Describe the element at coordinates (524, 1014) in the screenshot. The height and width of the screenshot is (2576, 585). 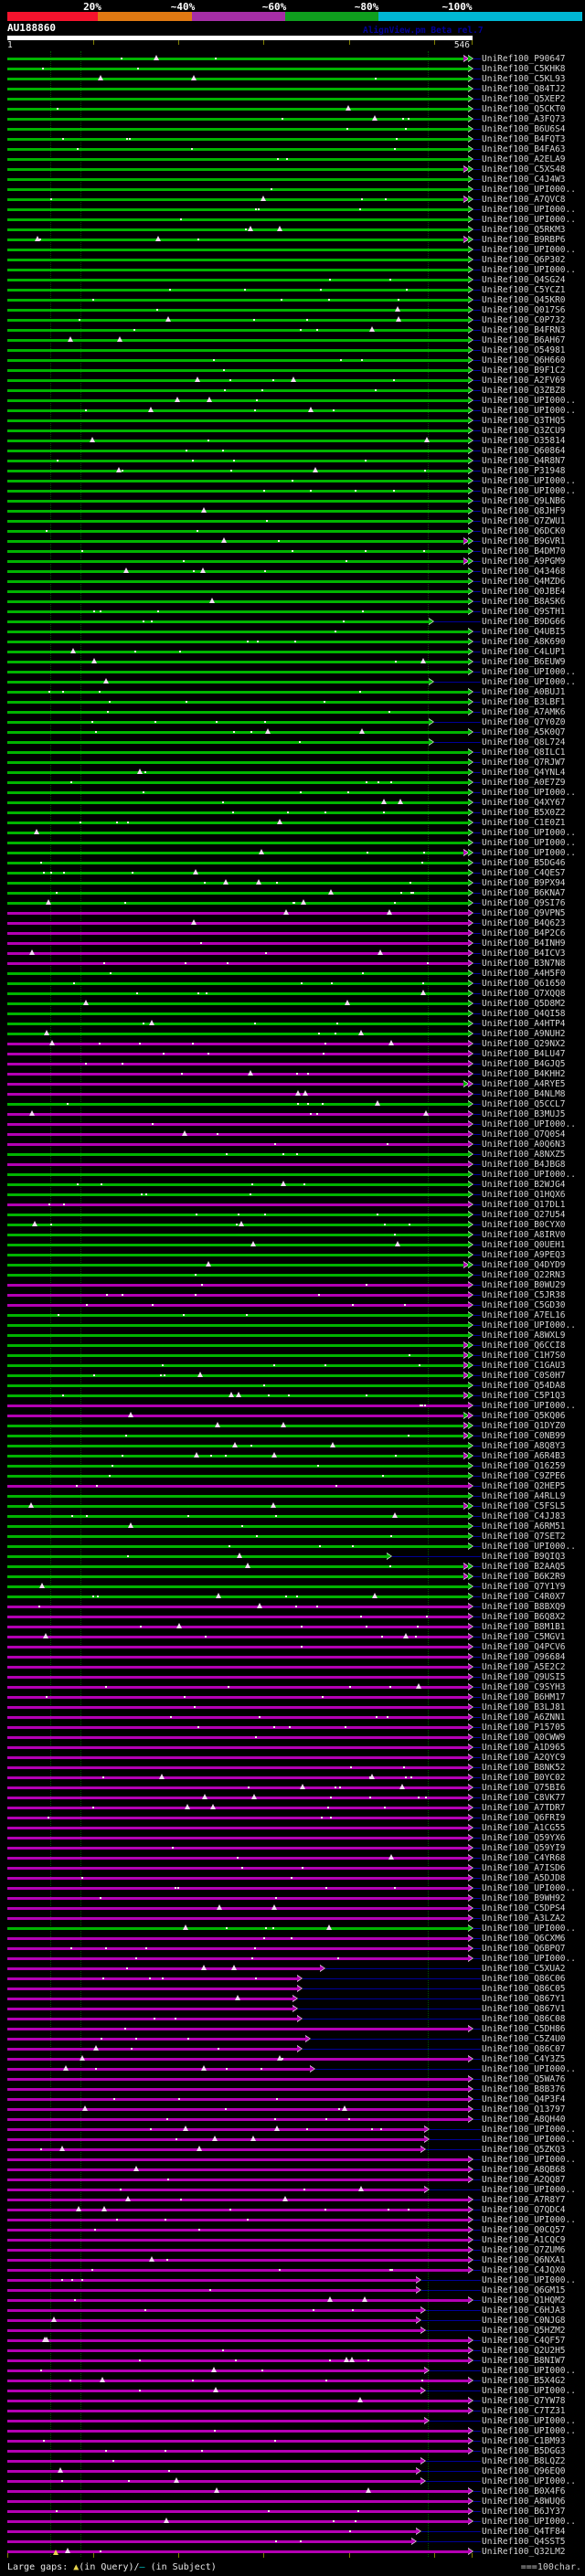
I see `hit-label: UniRef100_Q4QI58` at that location.